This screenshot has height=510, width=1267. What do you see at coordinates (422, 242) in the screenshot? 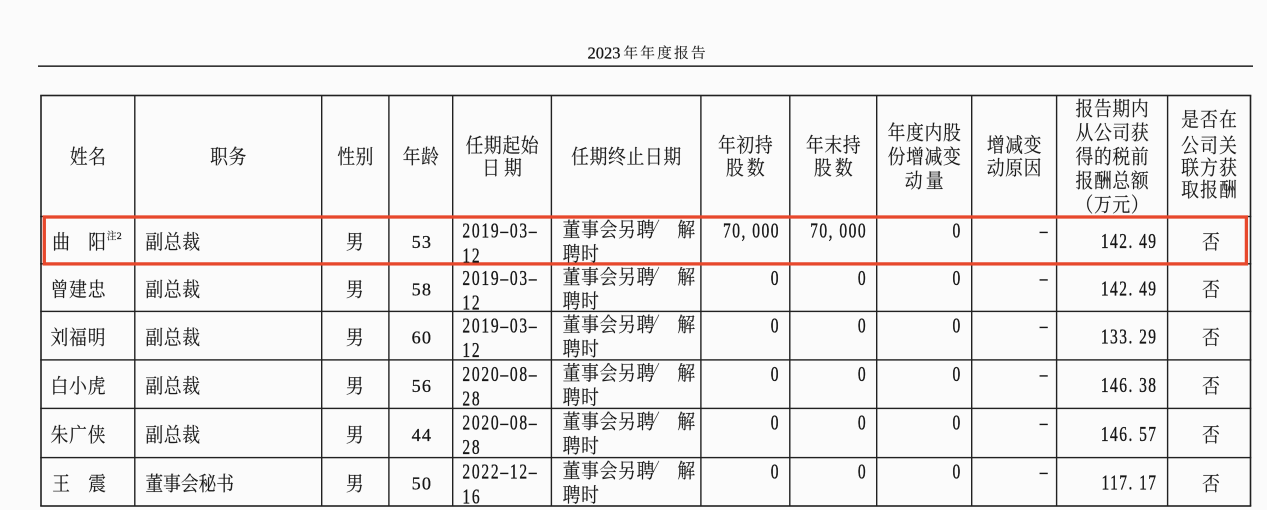
I see `svg-text: 53` at bounding box center [422, 242].